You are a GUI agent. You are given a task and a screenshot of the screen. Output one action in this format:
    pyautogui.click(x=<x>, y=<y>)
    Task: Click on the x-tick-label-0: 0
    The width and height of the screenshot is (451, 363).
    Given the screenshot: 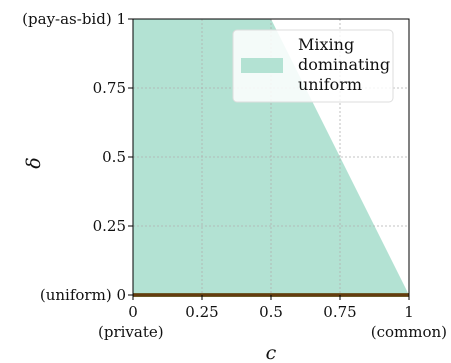 What is the action you would take?
    pyautogui.click(x=133, y=312)
    